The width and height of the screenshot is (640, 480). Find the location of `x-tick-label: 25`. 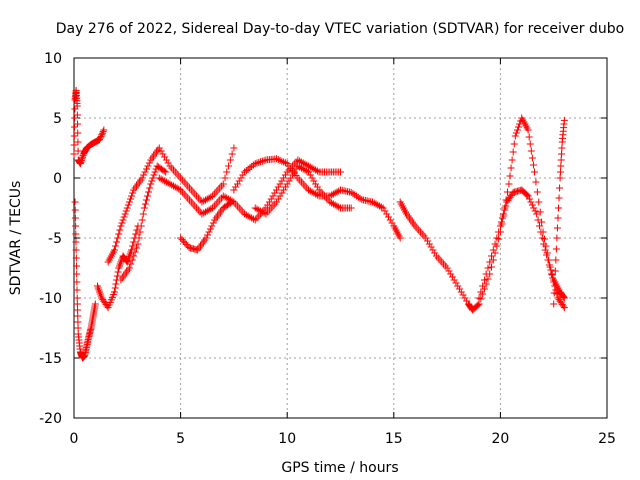

x-tick-label: 25 is located at coordinates (607, 439).